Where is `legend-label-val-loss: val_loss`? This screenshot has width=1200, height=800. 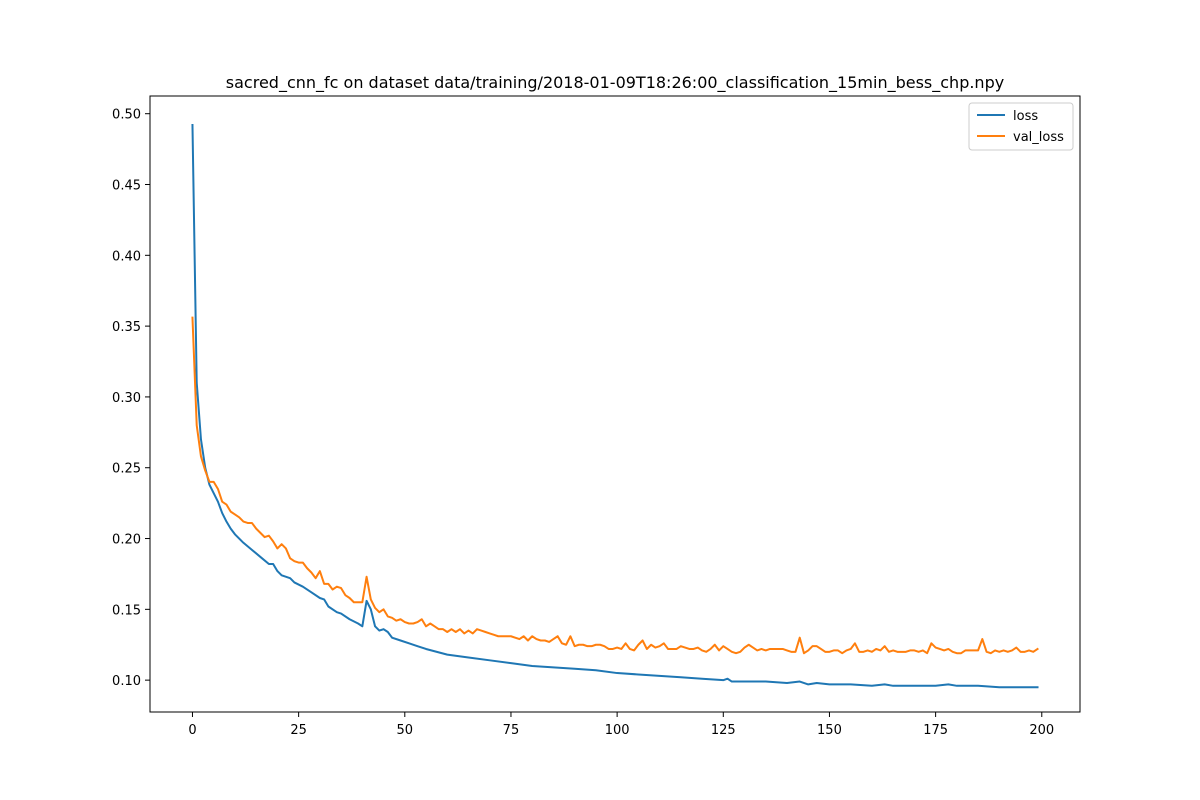
legend-label-val-loss: val_loss is located at coordinates (1038, 137).